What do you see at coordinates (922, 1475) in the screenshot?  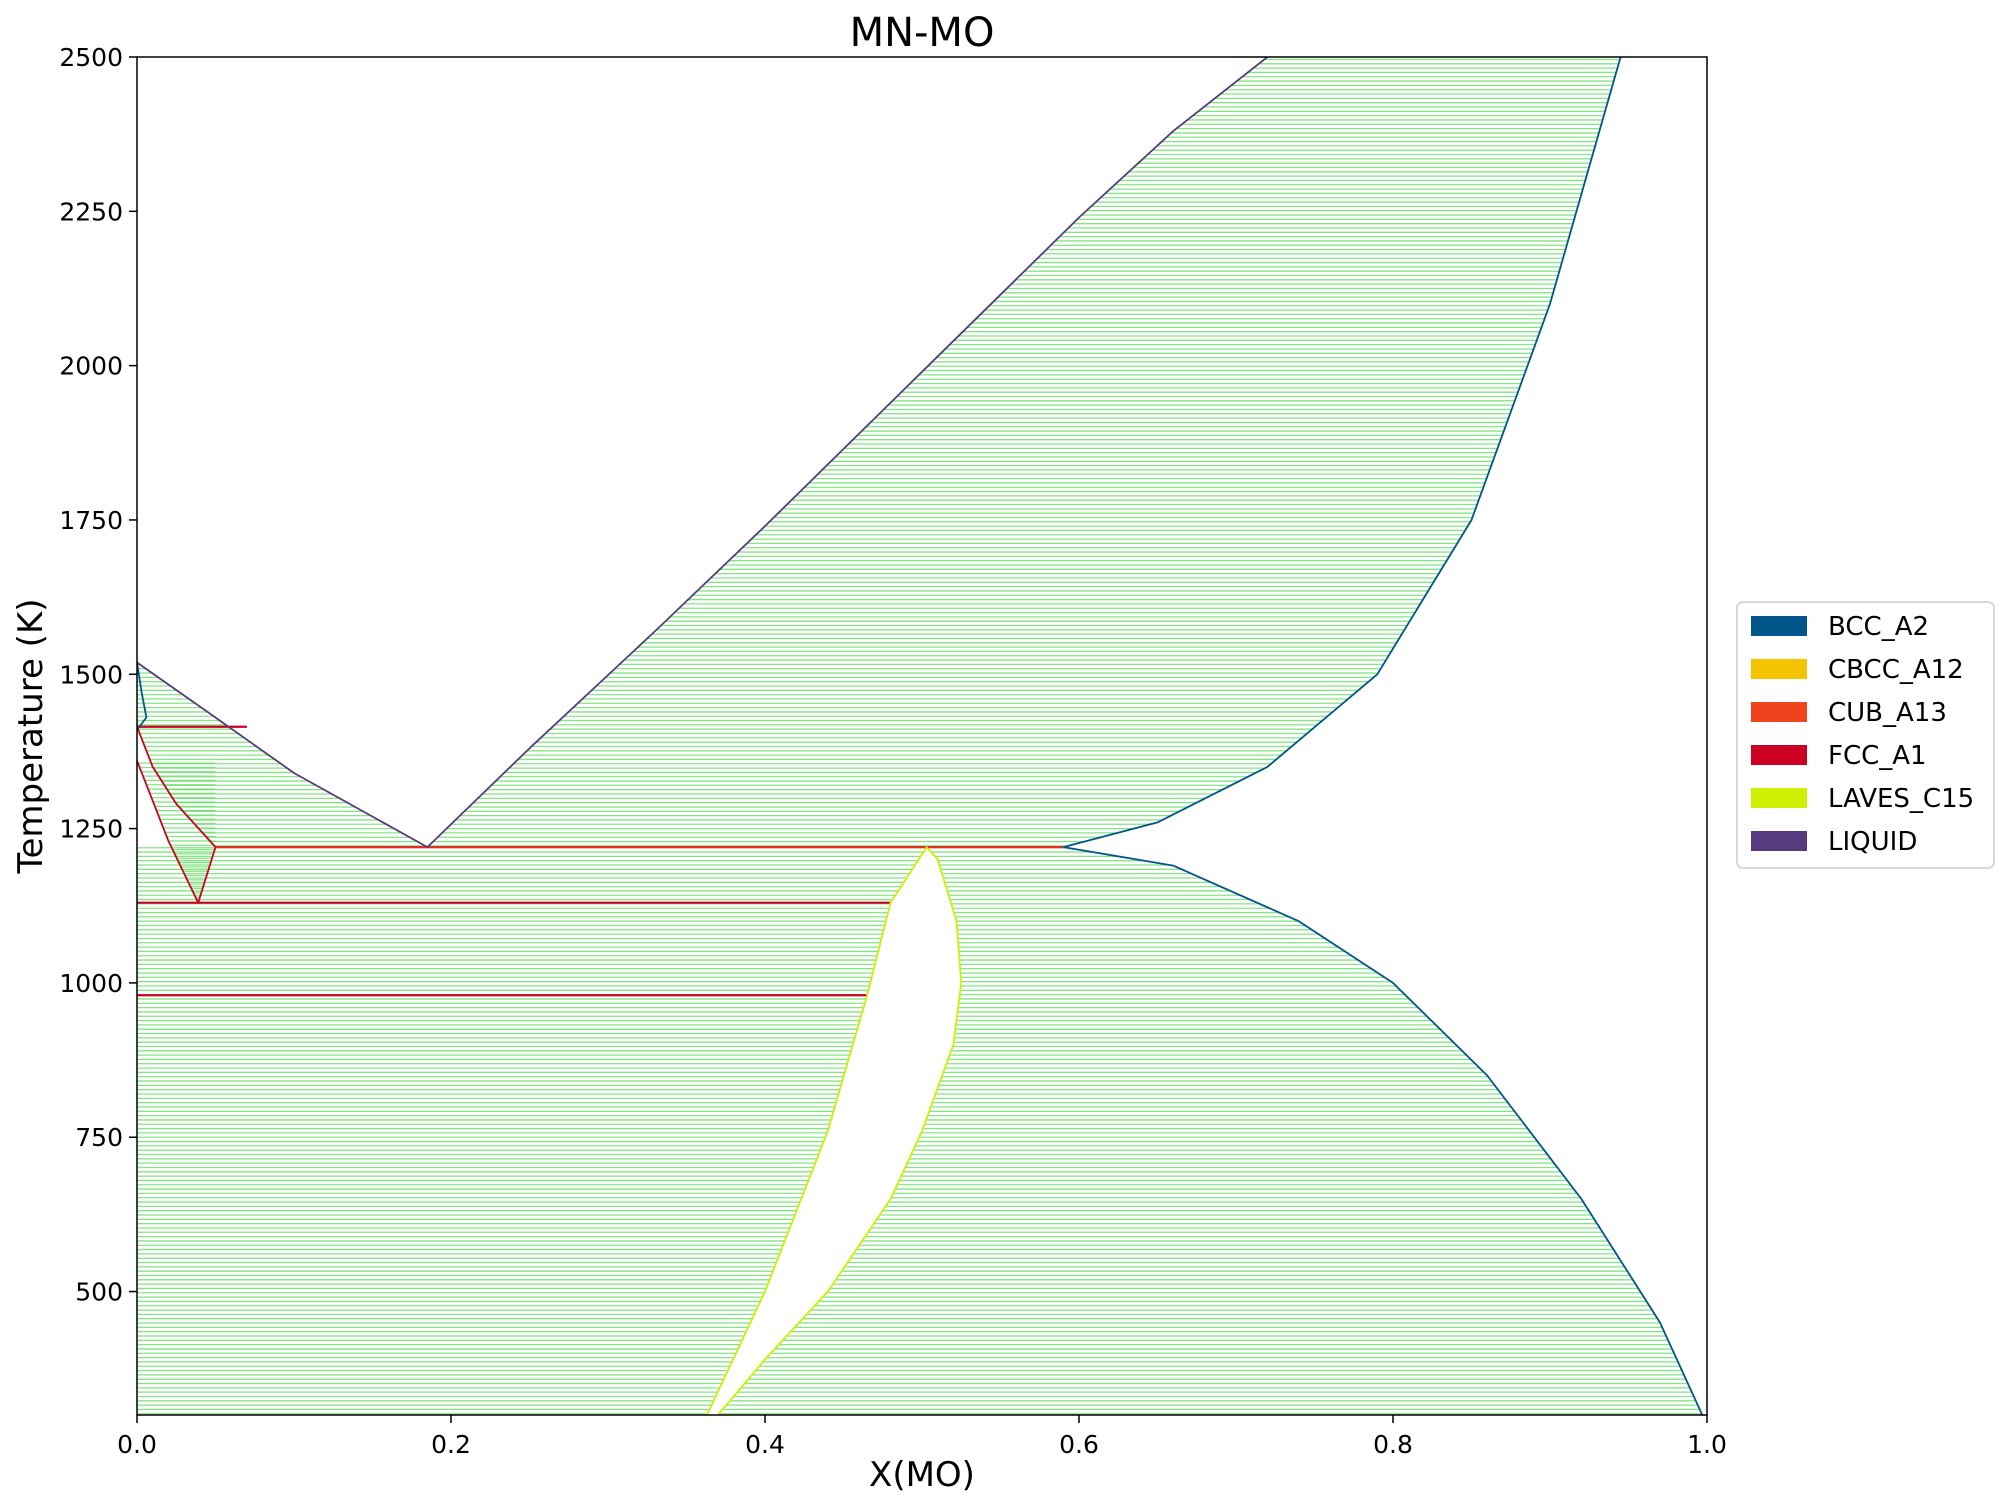 I see `x-axis-label: X(MO)` at bounding box center [922, 1475].